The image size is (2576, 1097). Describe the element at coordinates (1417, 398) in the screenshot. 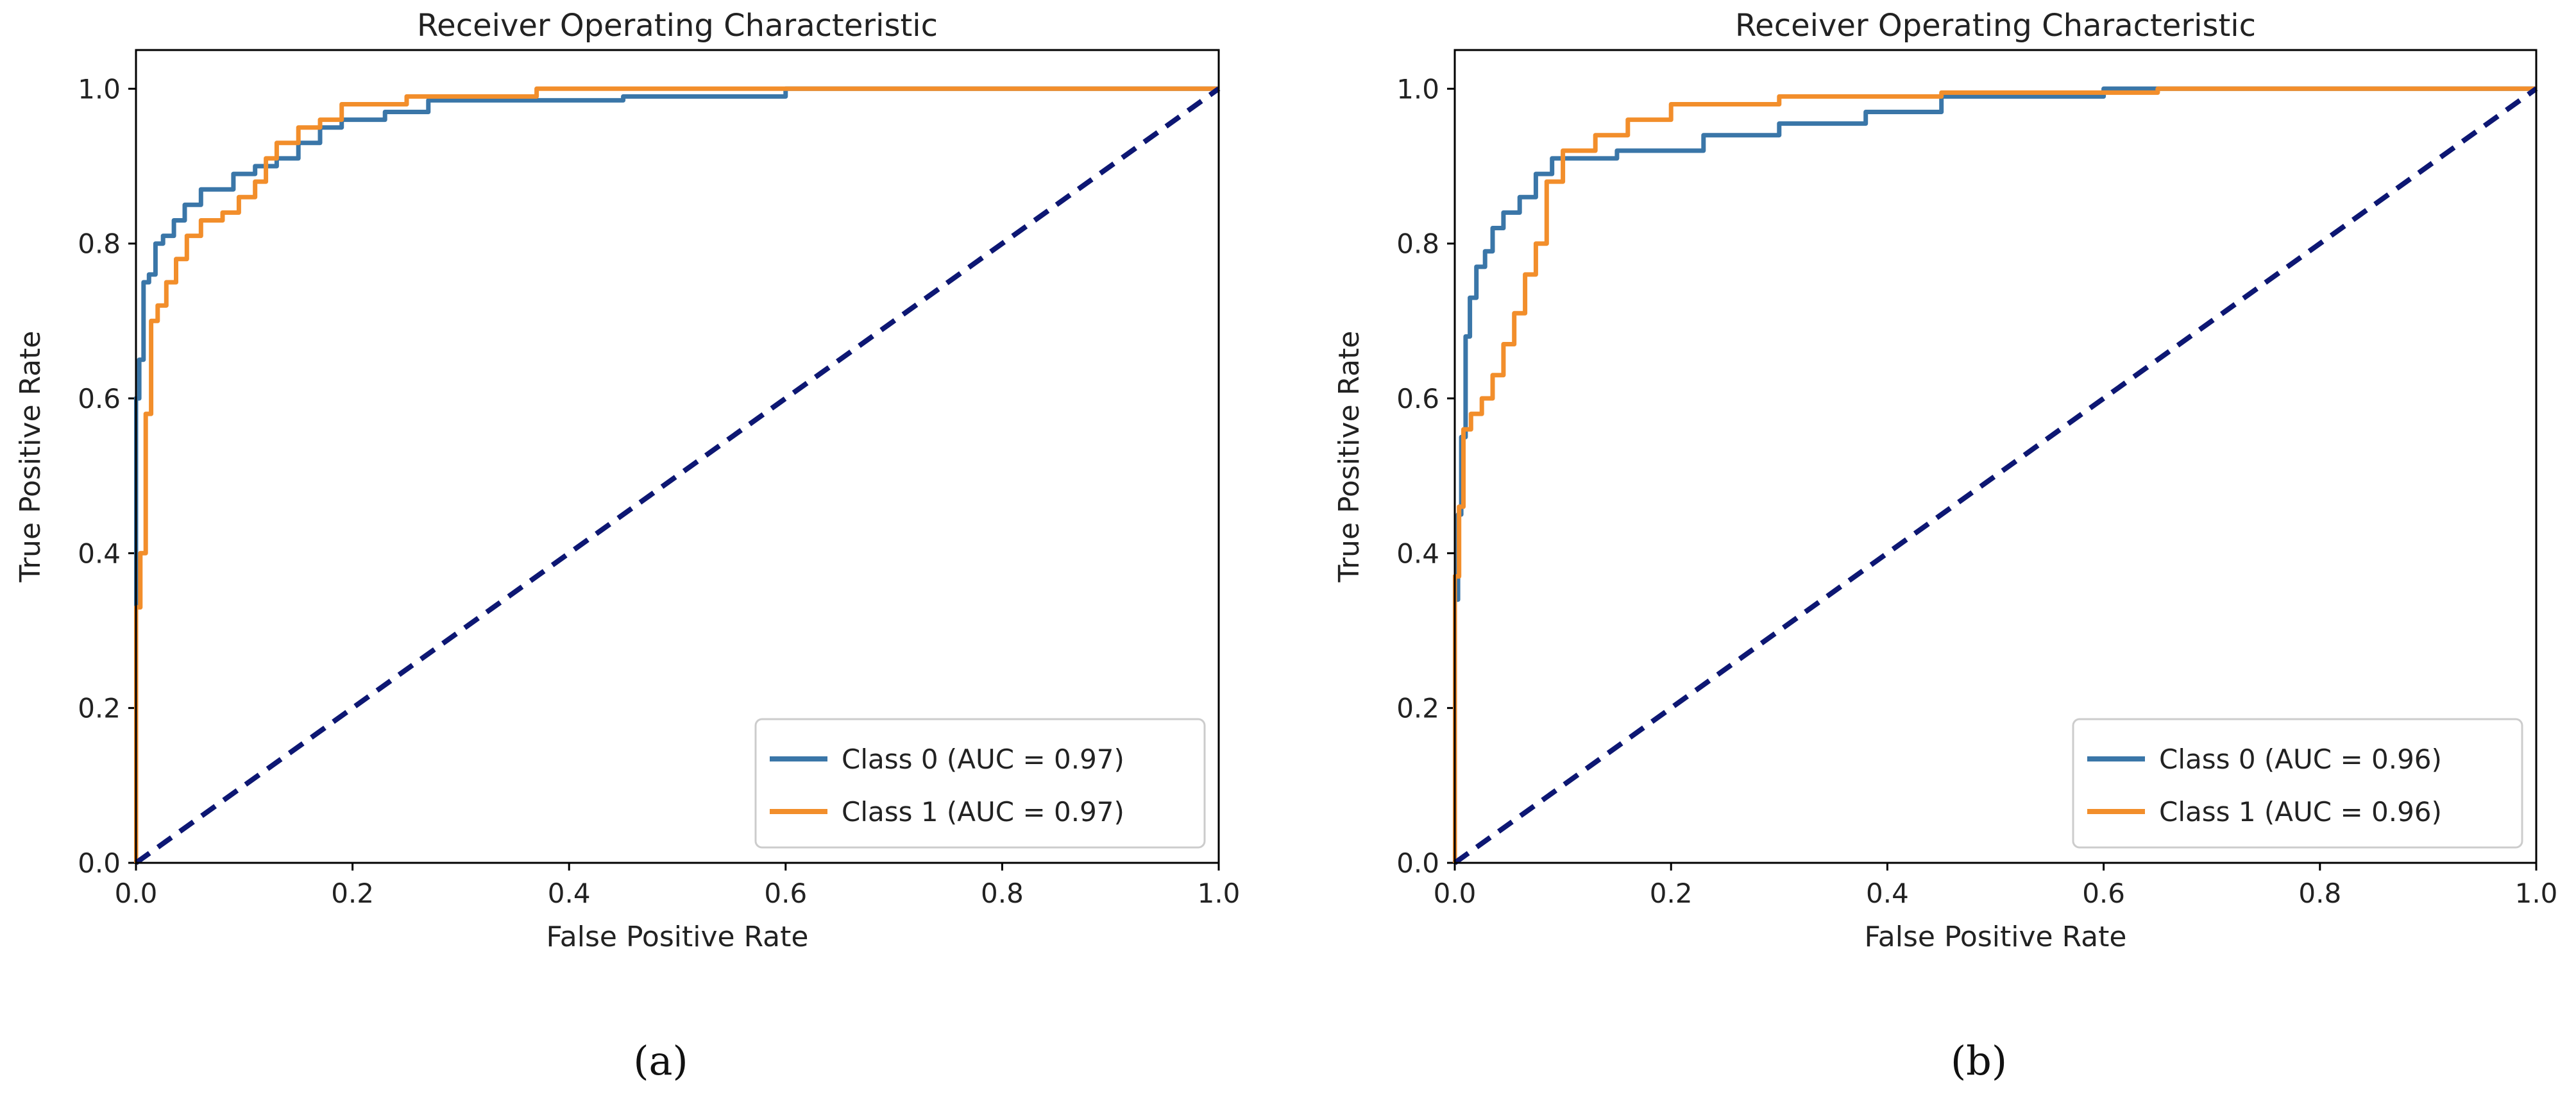

I see `panel-b-y-tick-label: 0.6` at that location.